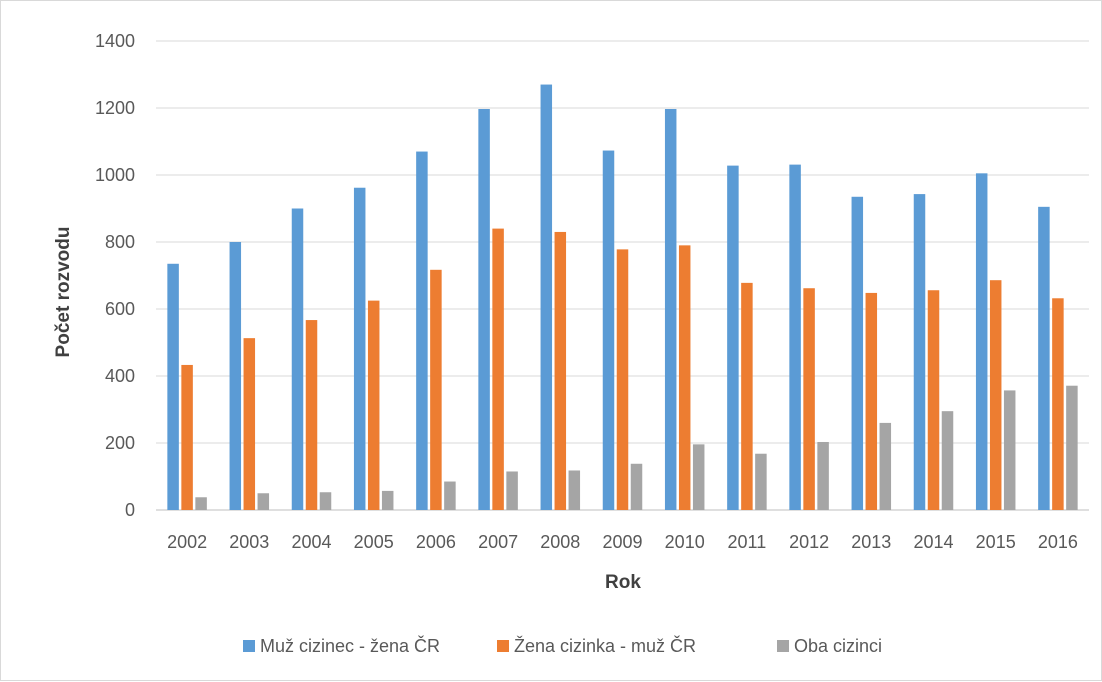 The width and height of the screenshot is (1102, 682). What do you see at coordinates (115, 108) in the screenshot?
I see `y-tick-label: 1200` at bounding box center [115, 108].